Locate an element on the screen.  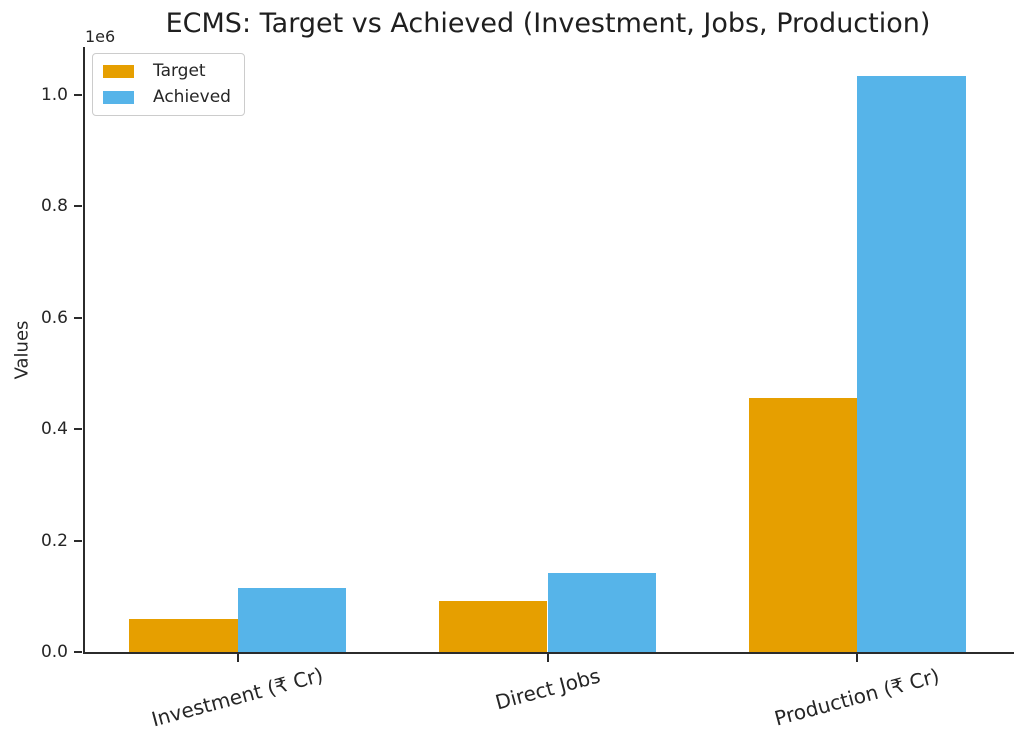
y-tick-label: 0.2 is located at coordinates (54, 540).